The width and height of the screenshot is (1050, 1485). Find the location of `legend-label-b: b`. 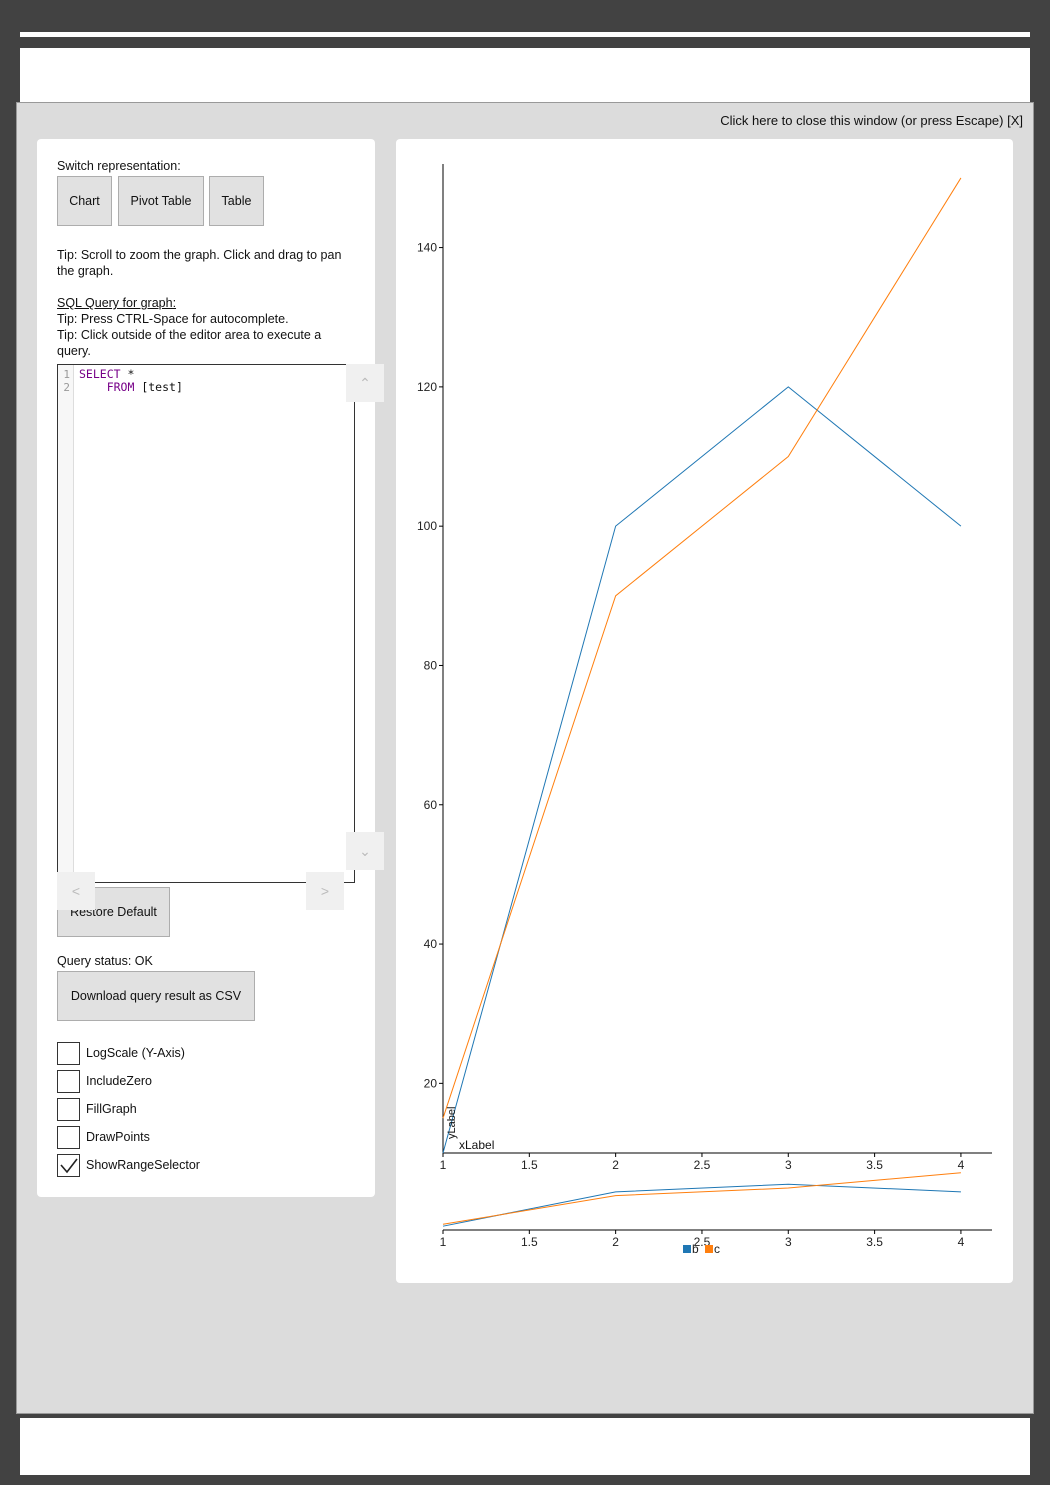

legend-label-b: b is located at coordinates (695, 1249).